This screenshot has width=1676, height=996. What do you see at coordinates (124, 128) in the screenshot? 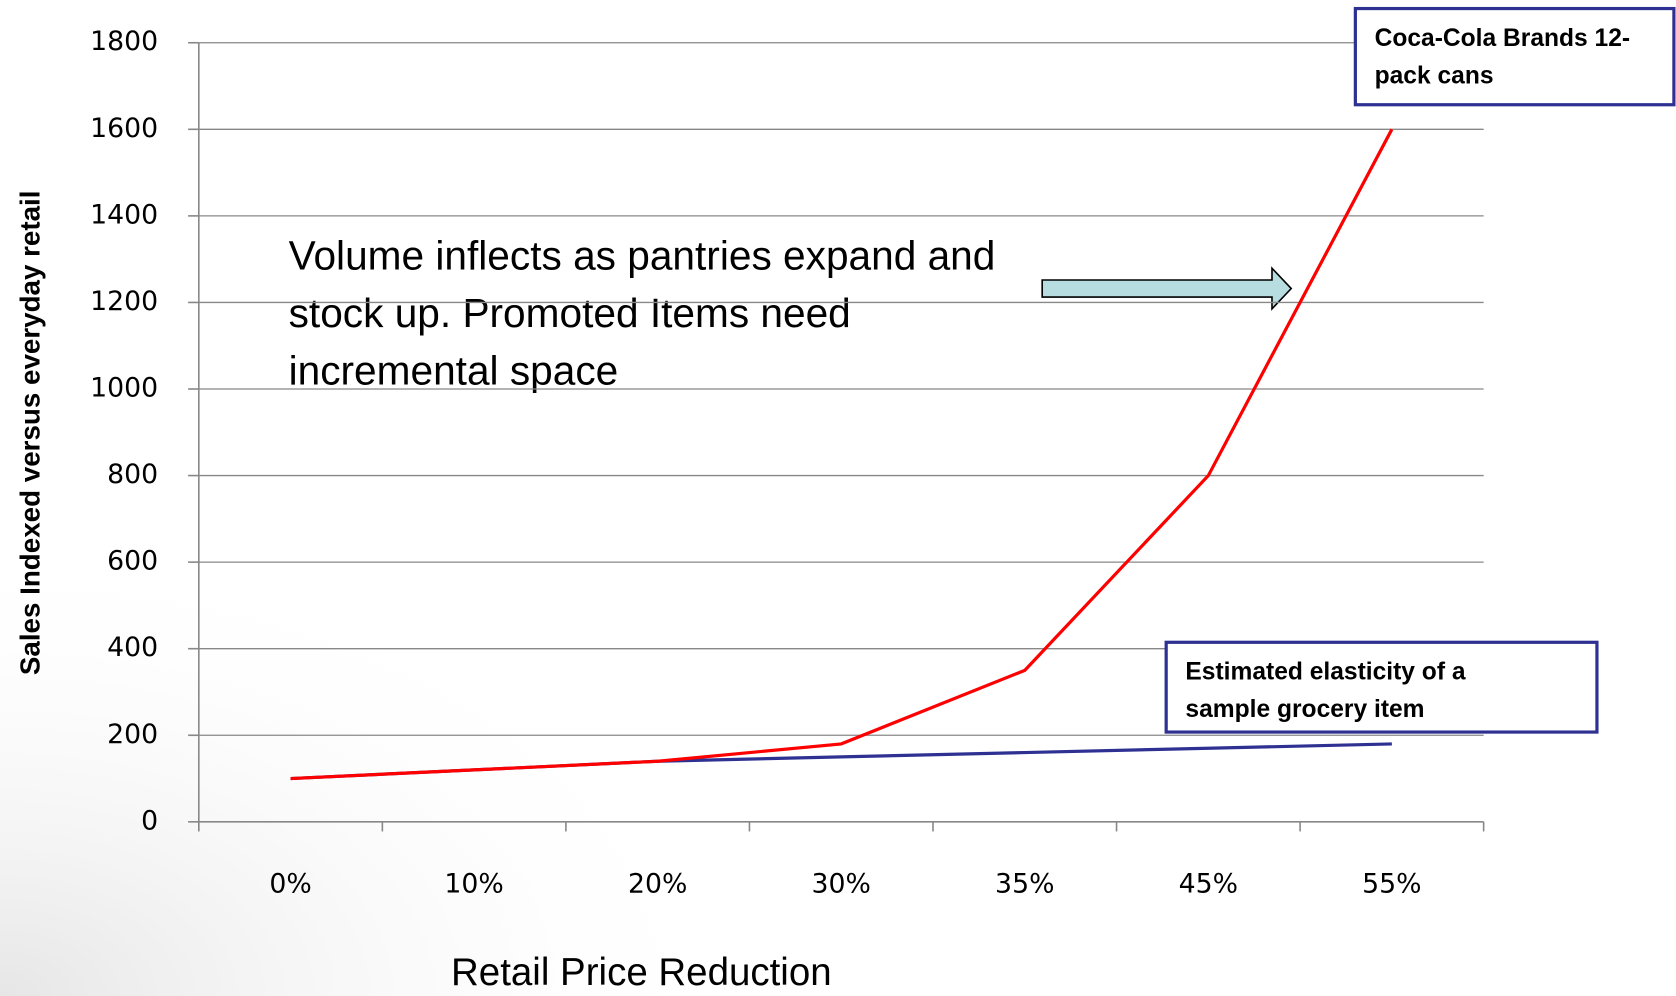
I see `y-tick-label: 1600` at bounding box center [124, 128].